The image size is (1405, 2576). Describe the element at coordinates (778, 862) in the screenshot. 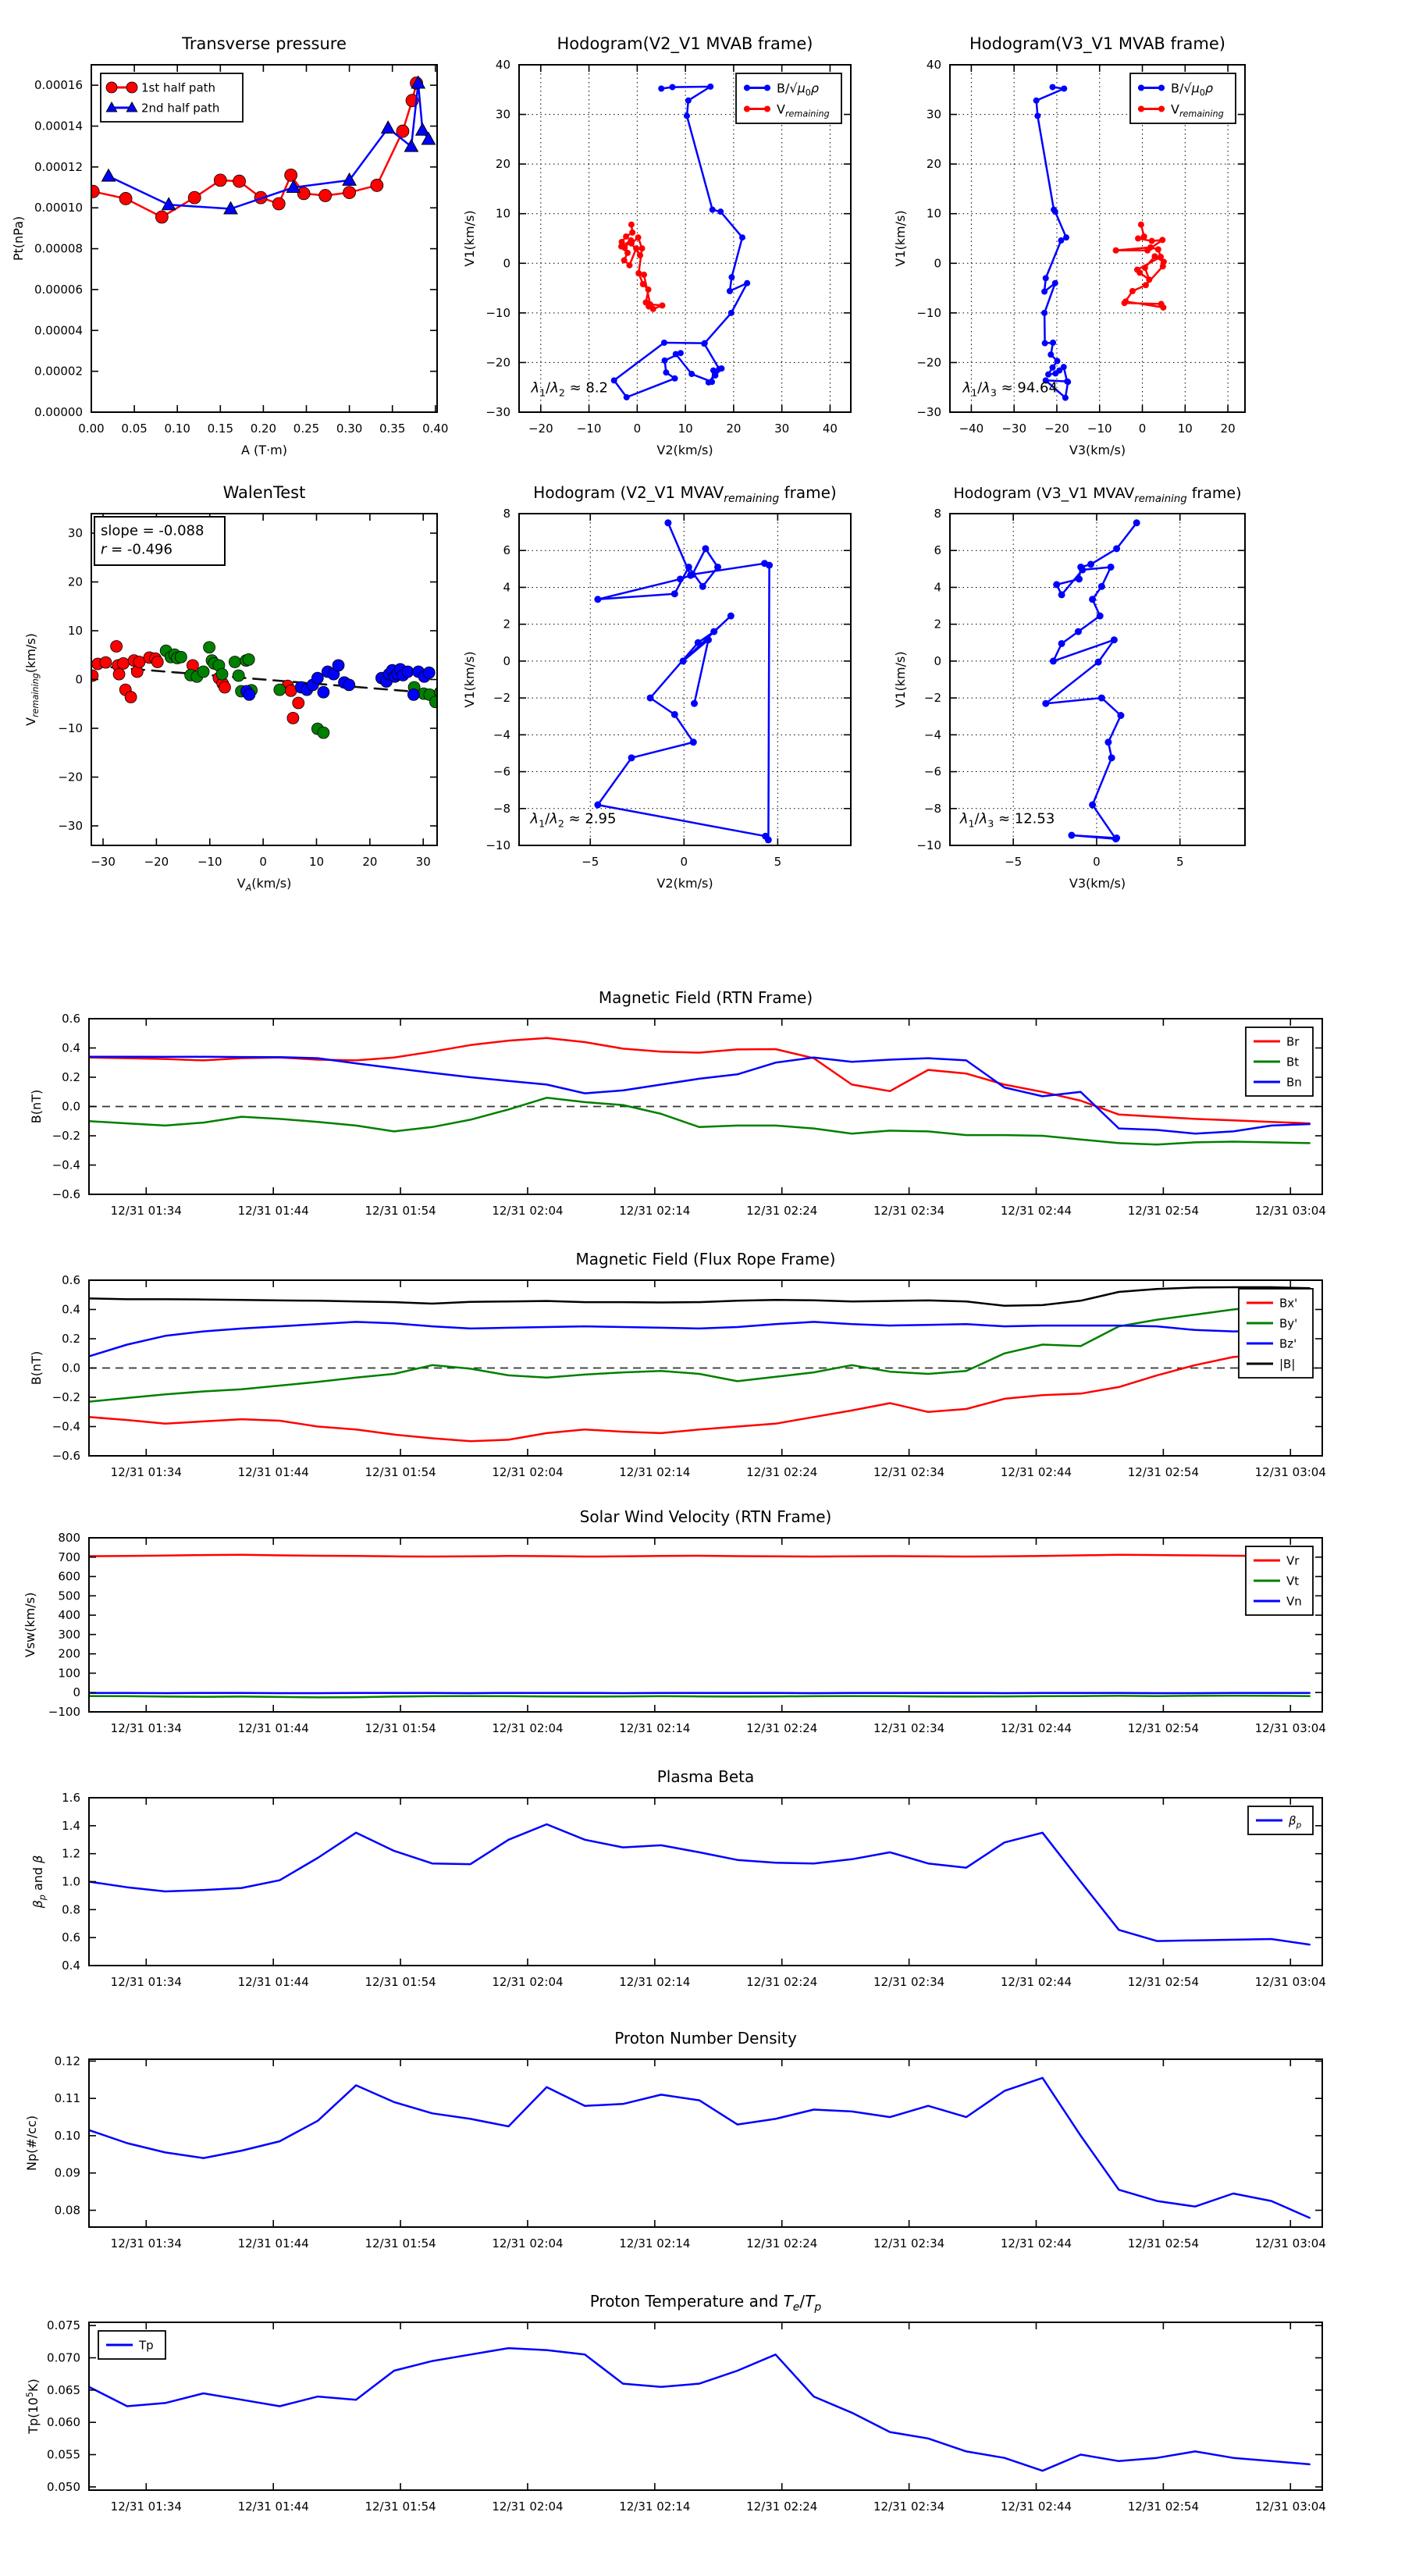

I see `svg-text: 5` at that location.